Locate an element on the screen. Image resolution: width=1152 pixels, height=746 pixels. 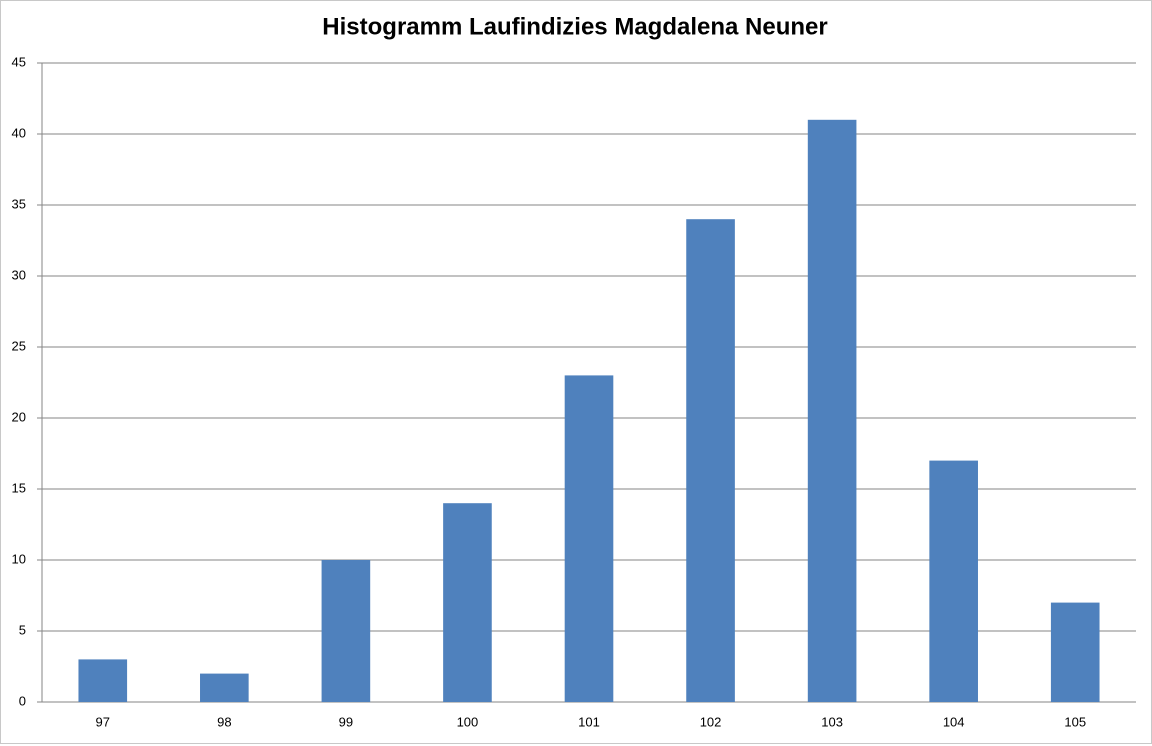
y-tick-label: 20 is located at coordinates (19, 416).